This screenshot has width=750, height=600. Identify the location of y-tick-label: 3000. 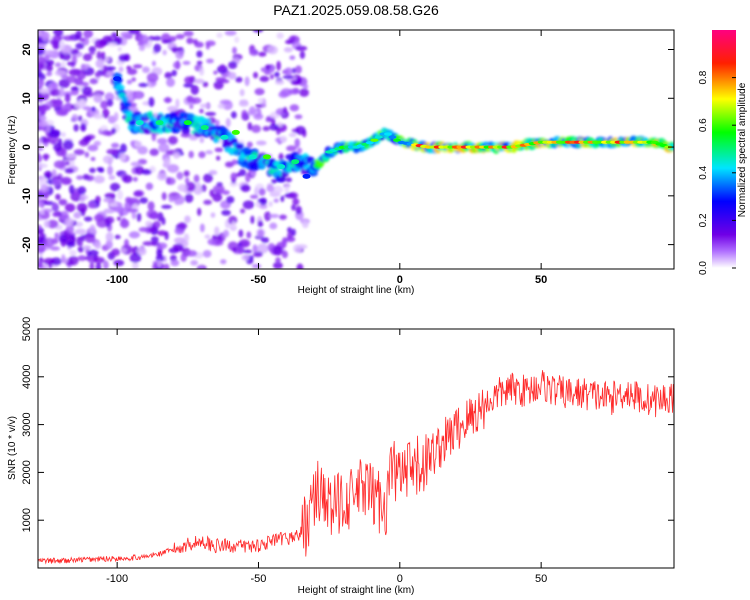
(27, 424).